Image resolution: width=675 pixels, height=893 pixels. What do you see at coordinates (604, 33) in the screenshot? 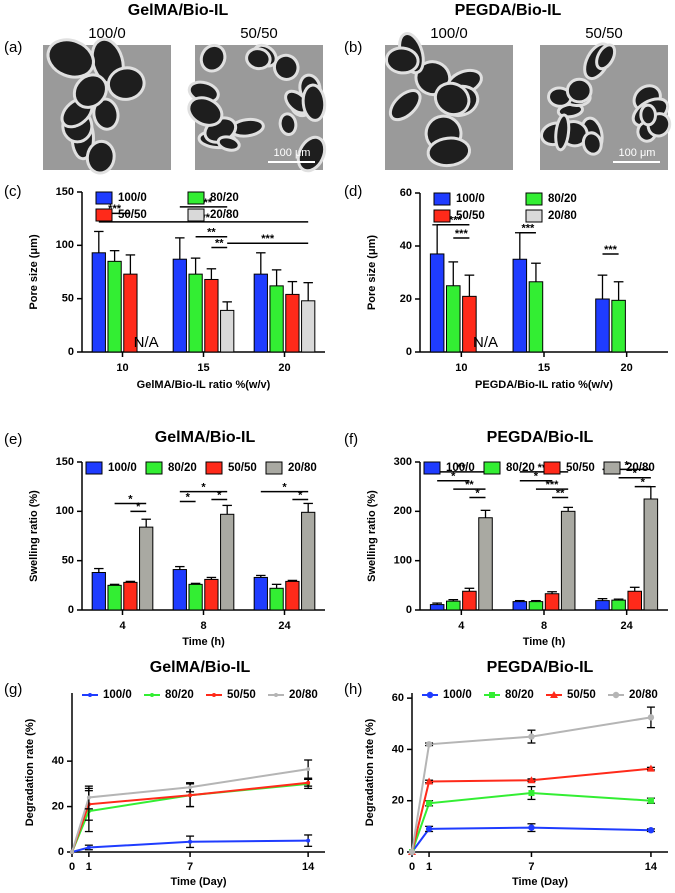
I see `image-caption: 50/50` at bounding box center [604, 33].